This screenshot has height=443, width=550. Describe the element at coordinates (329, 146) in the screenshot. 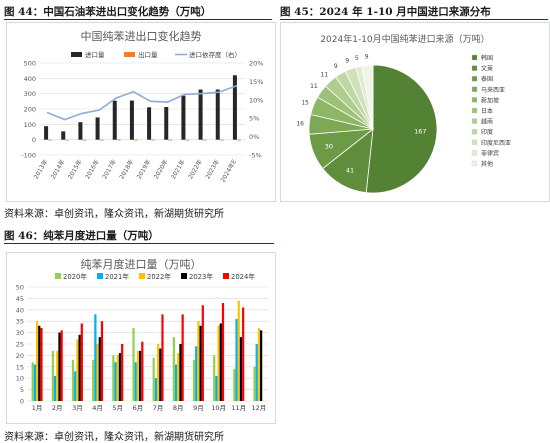

I see `pie-data-label: 30` at that location.